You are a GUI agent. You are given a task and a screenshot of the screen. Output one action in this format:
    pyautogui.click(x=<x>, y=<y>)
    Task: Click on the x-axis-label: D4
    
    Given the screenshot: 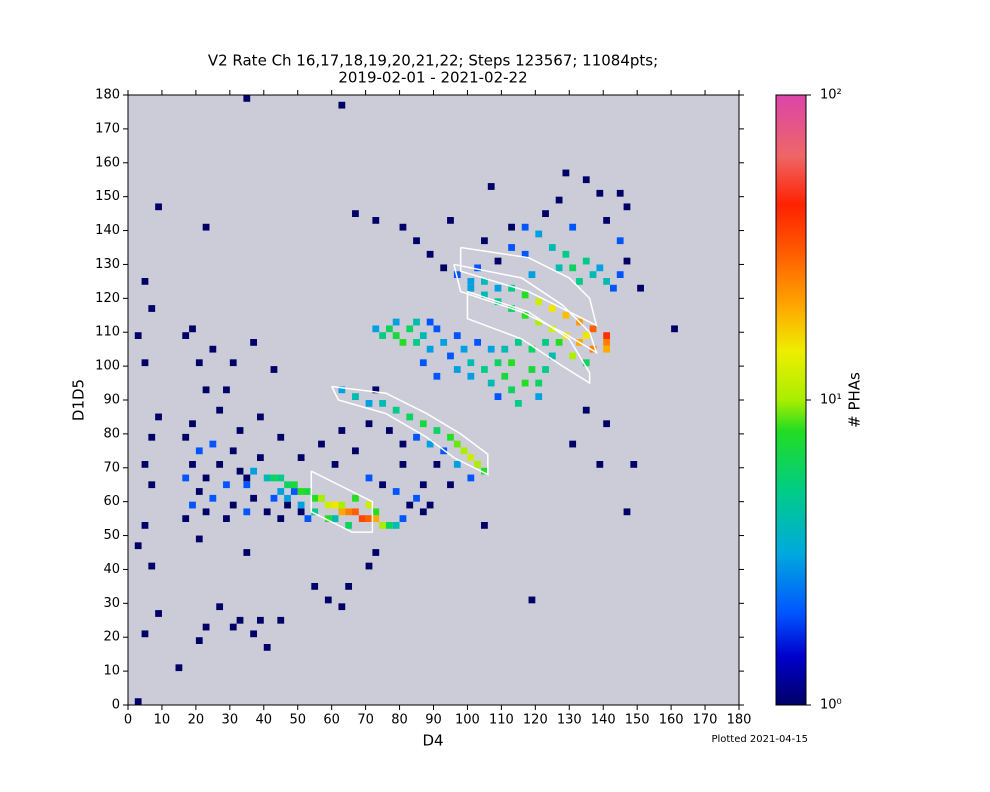 What is the action you would take?
    pyautogui.click(x=432, y=741)
    